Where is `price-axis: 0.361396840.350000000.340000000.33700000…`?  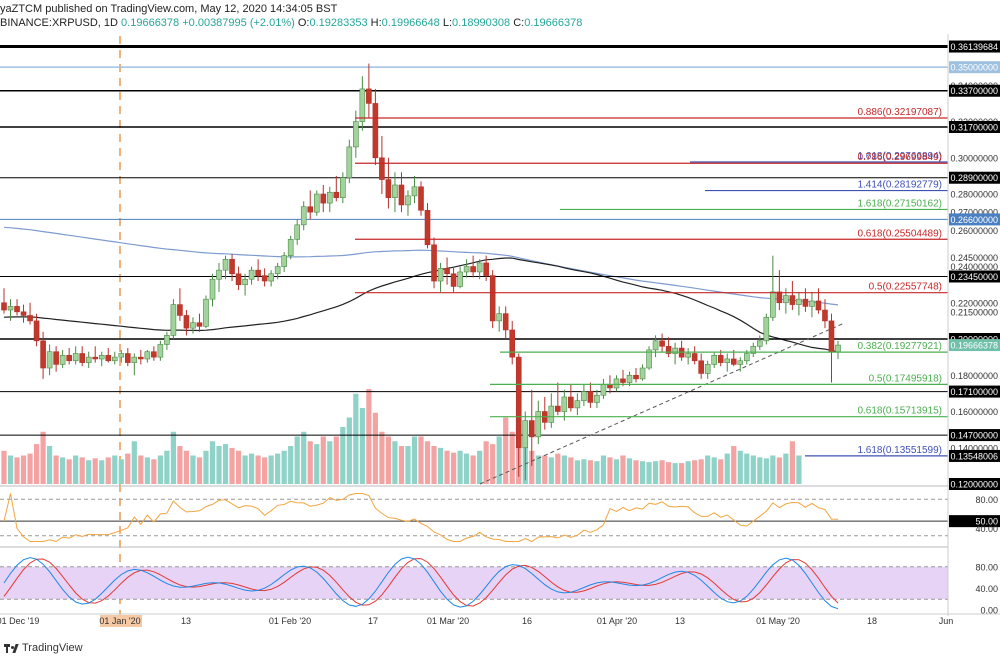
price-axis: 0.361396840.350000000.340000000.33700000… is located at coordinates (973, 325).